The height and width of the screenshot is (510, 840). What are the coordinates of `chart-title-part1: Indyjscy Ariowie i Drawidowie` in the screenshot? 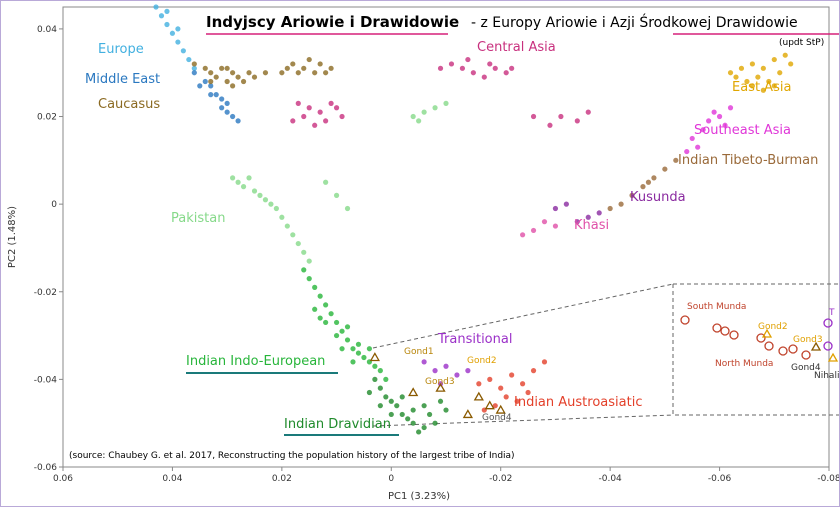 It's located at (332, 22).